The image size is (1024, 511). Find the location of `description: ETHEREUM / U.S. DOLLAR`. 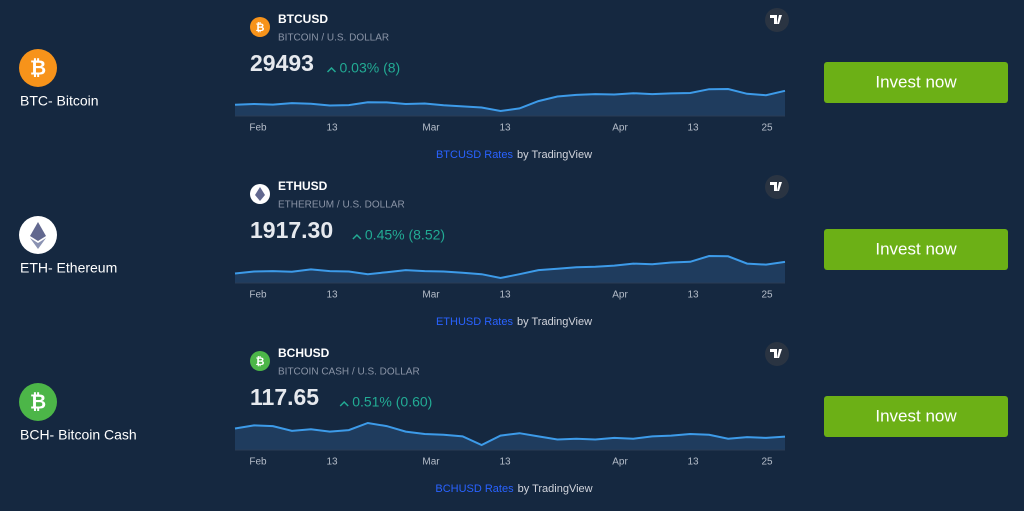

description: ETHEREUM / U.S. DOLLAR is located at coordinates (341, 205).